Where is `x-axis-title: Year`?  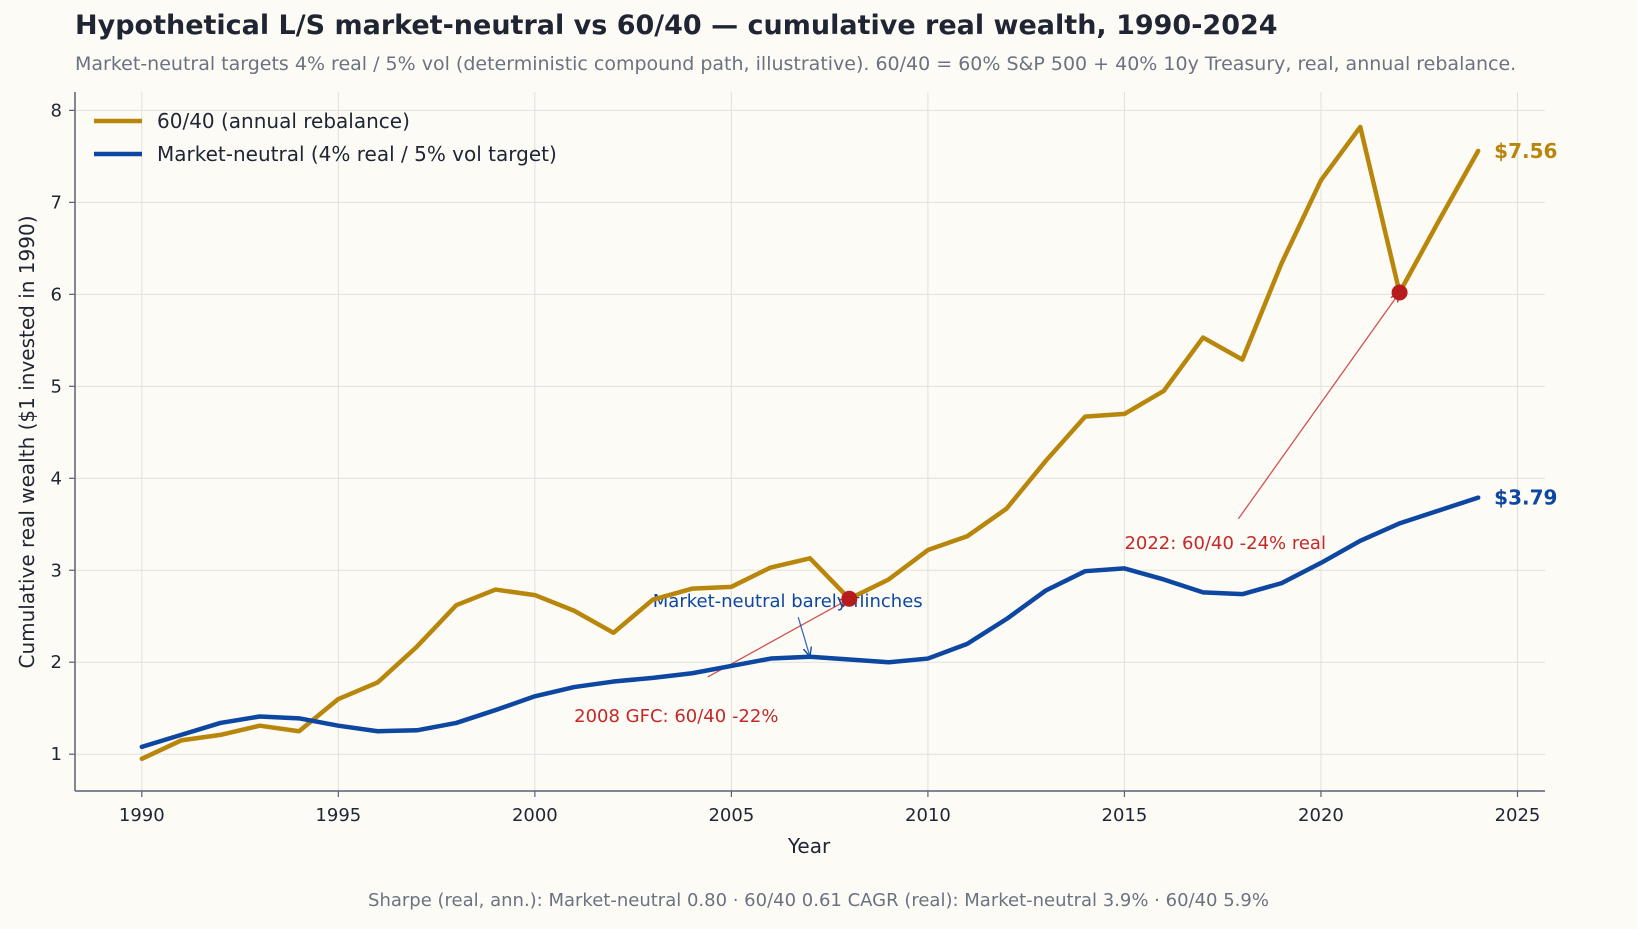
x-axis-title: Year is located at coordinates (809, 846).